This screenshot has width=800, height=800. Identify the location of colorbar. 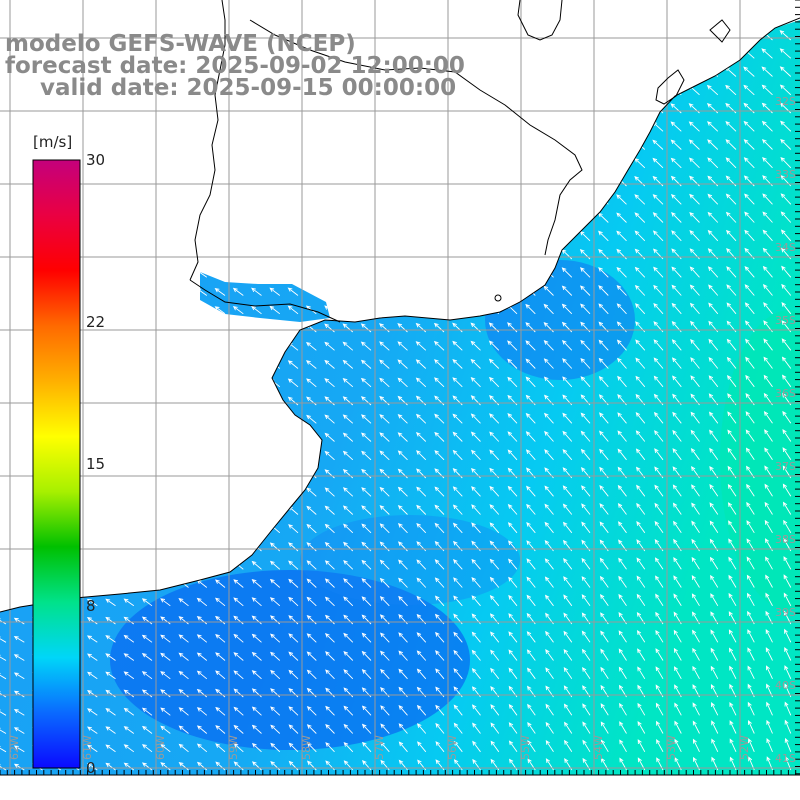
(56, 464).